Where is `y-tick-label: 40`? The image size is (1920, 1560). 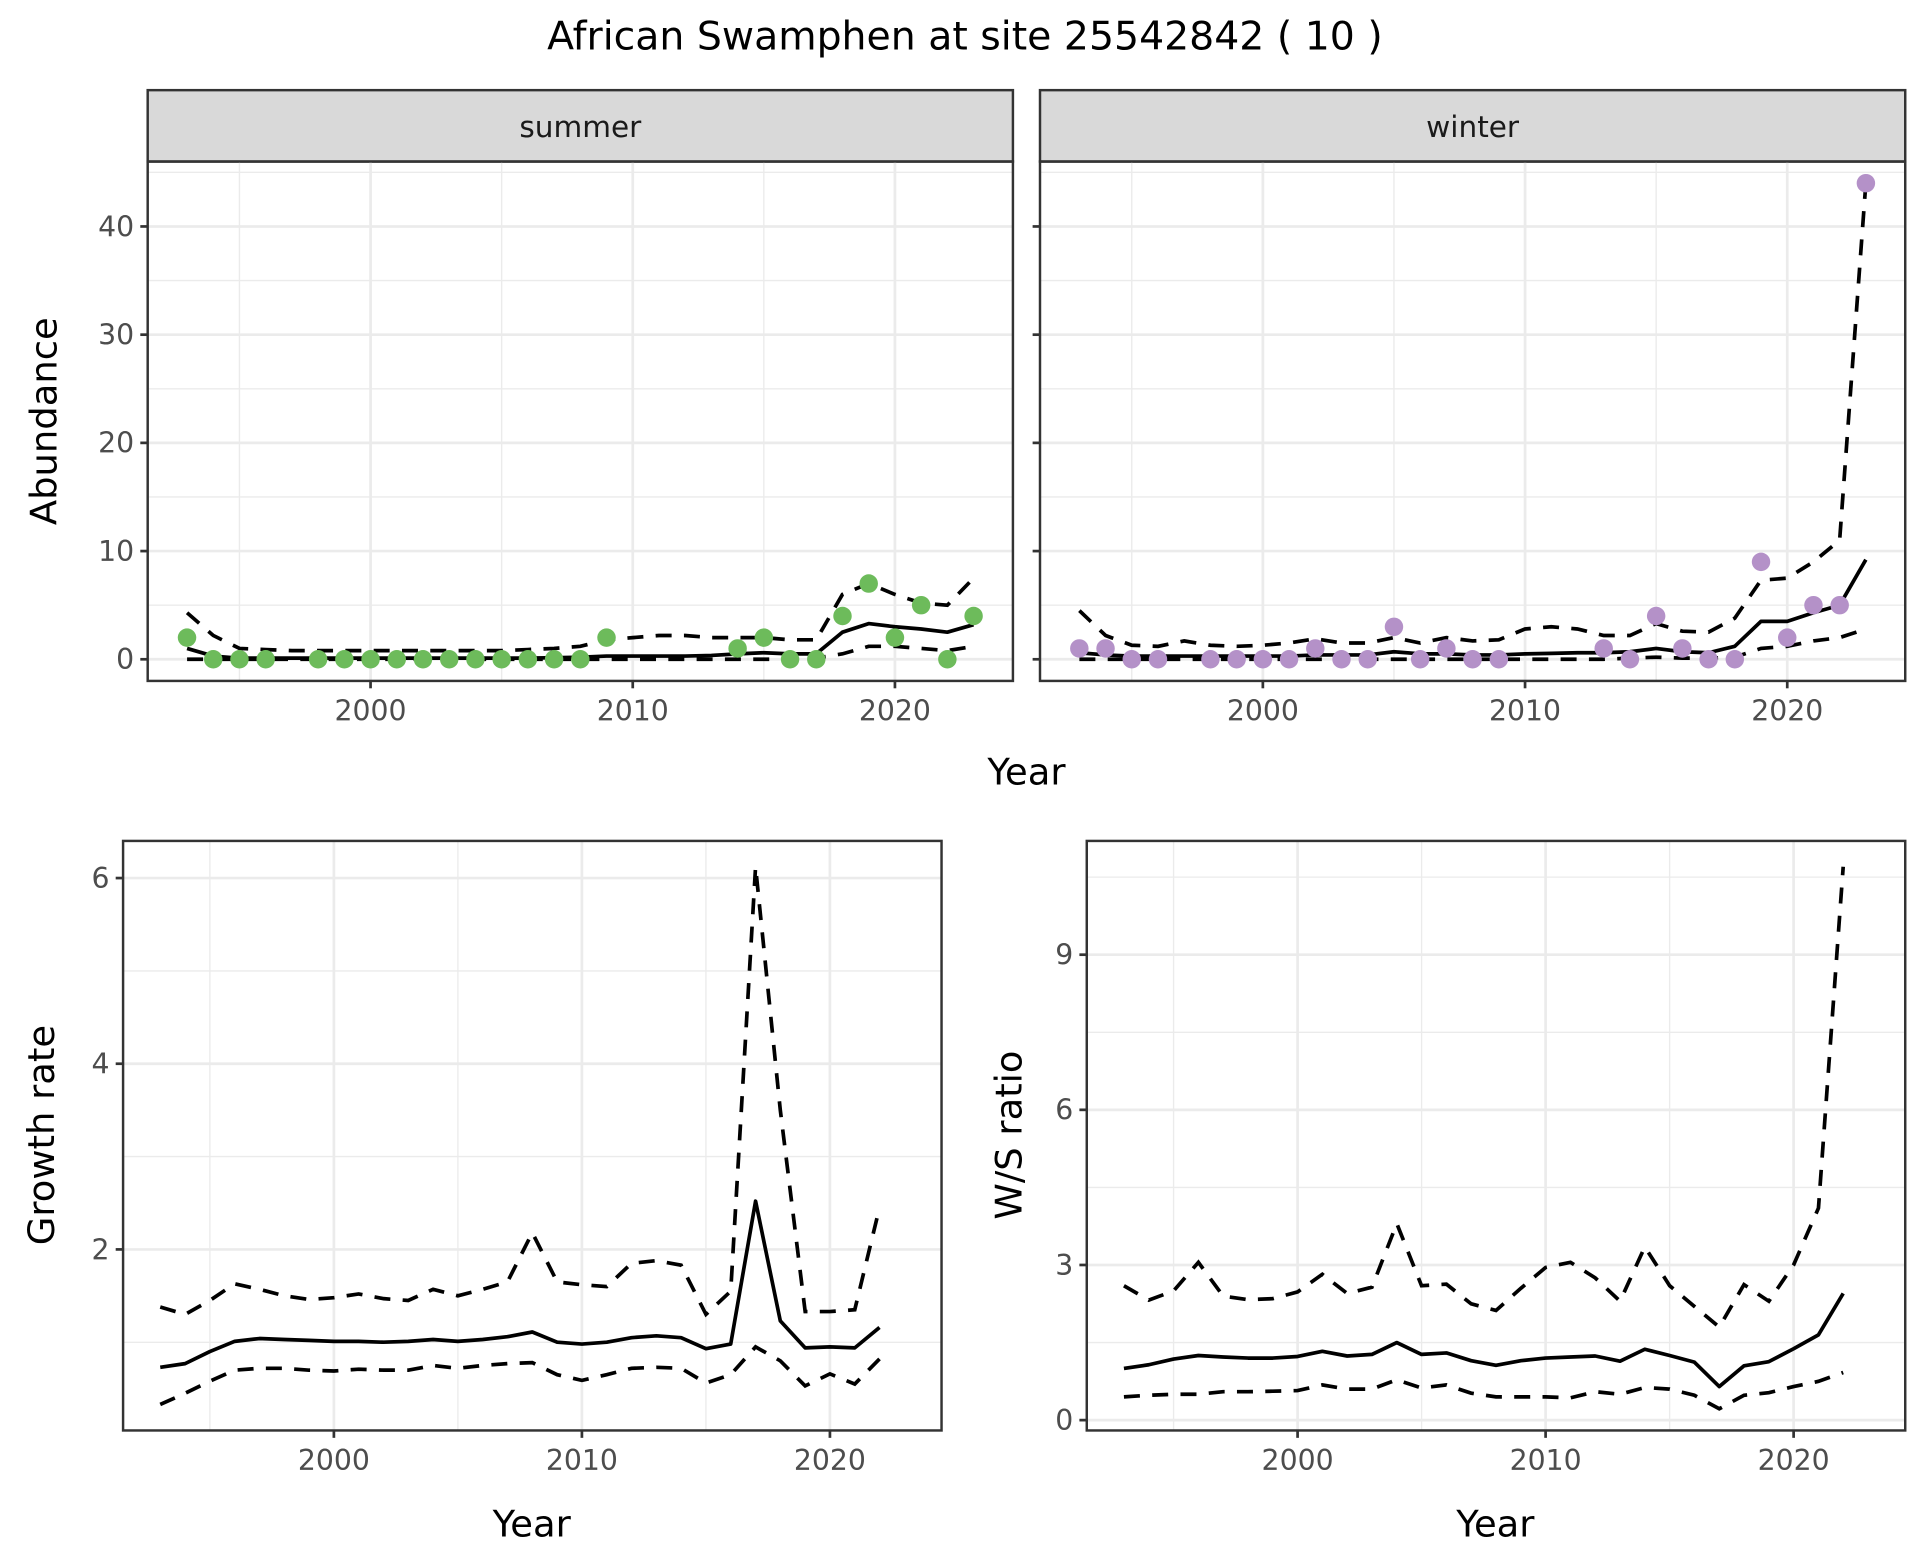 y-tick-label: 40 is located at coordinates (116, 226).